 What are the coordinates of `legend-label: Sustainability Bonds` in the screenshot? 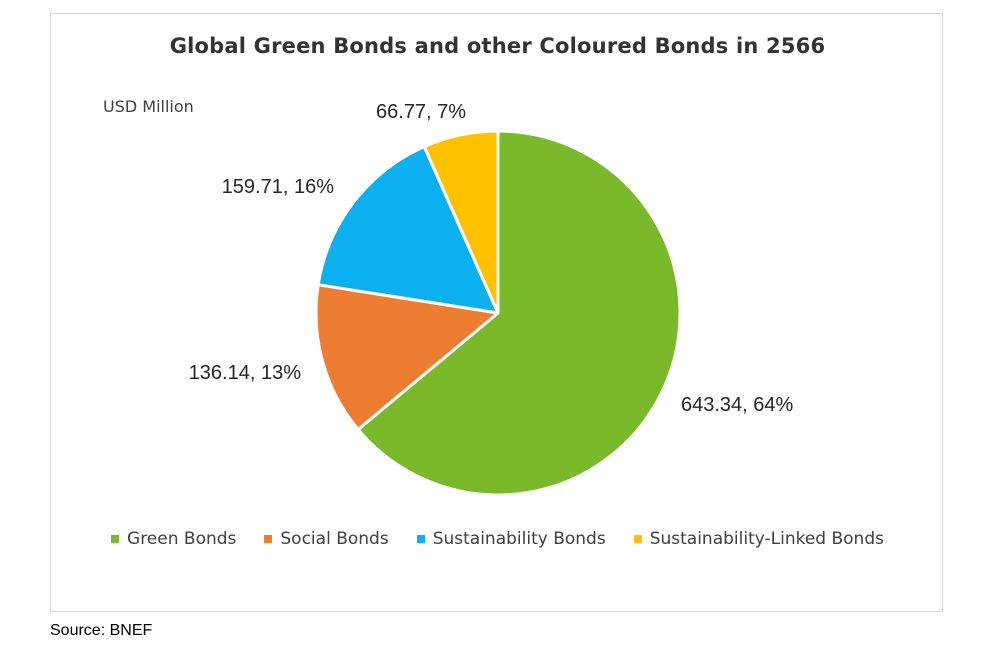 It's located at (519, 539).